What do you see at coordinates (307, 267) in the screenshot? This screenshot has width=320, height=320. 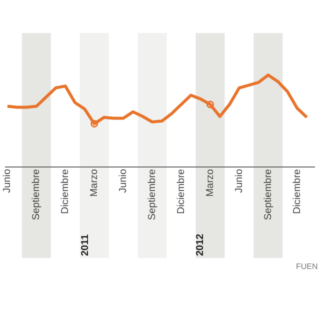 I see `text: FUEN` at bounding box center [307, 267].